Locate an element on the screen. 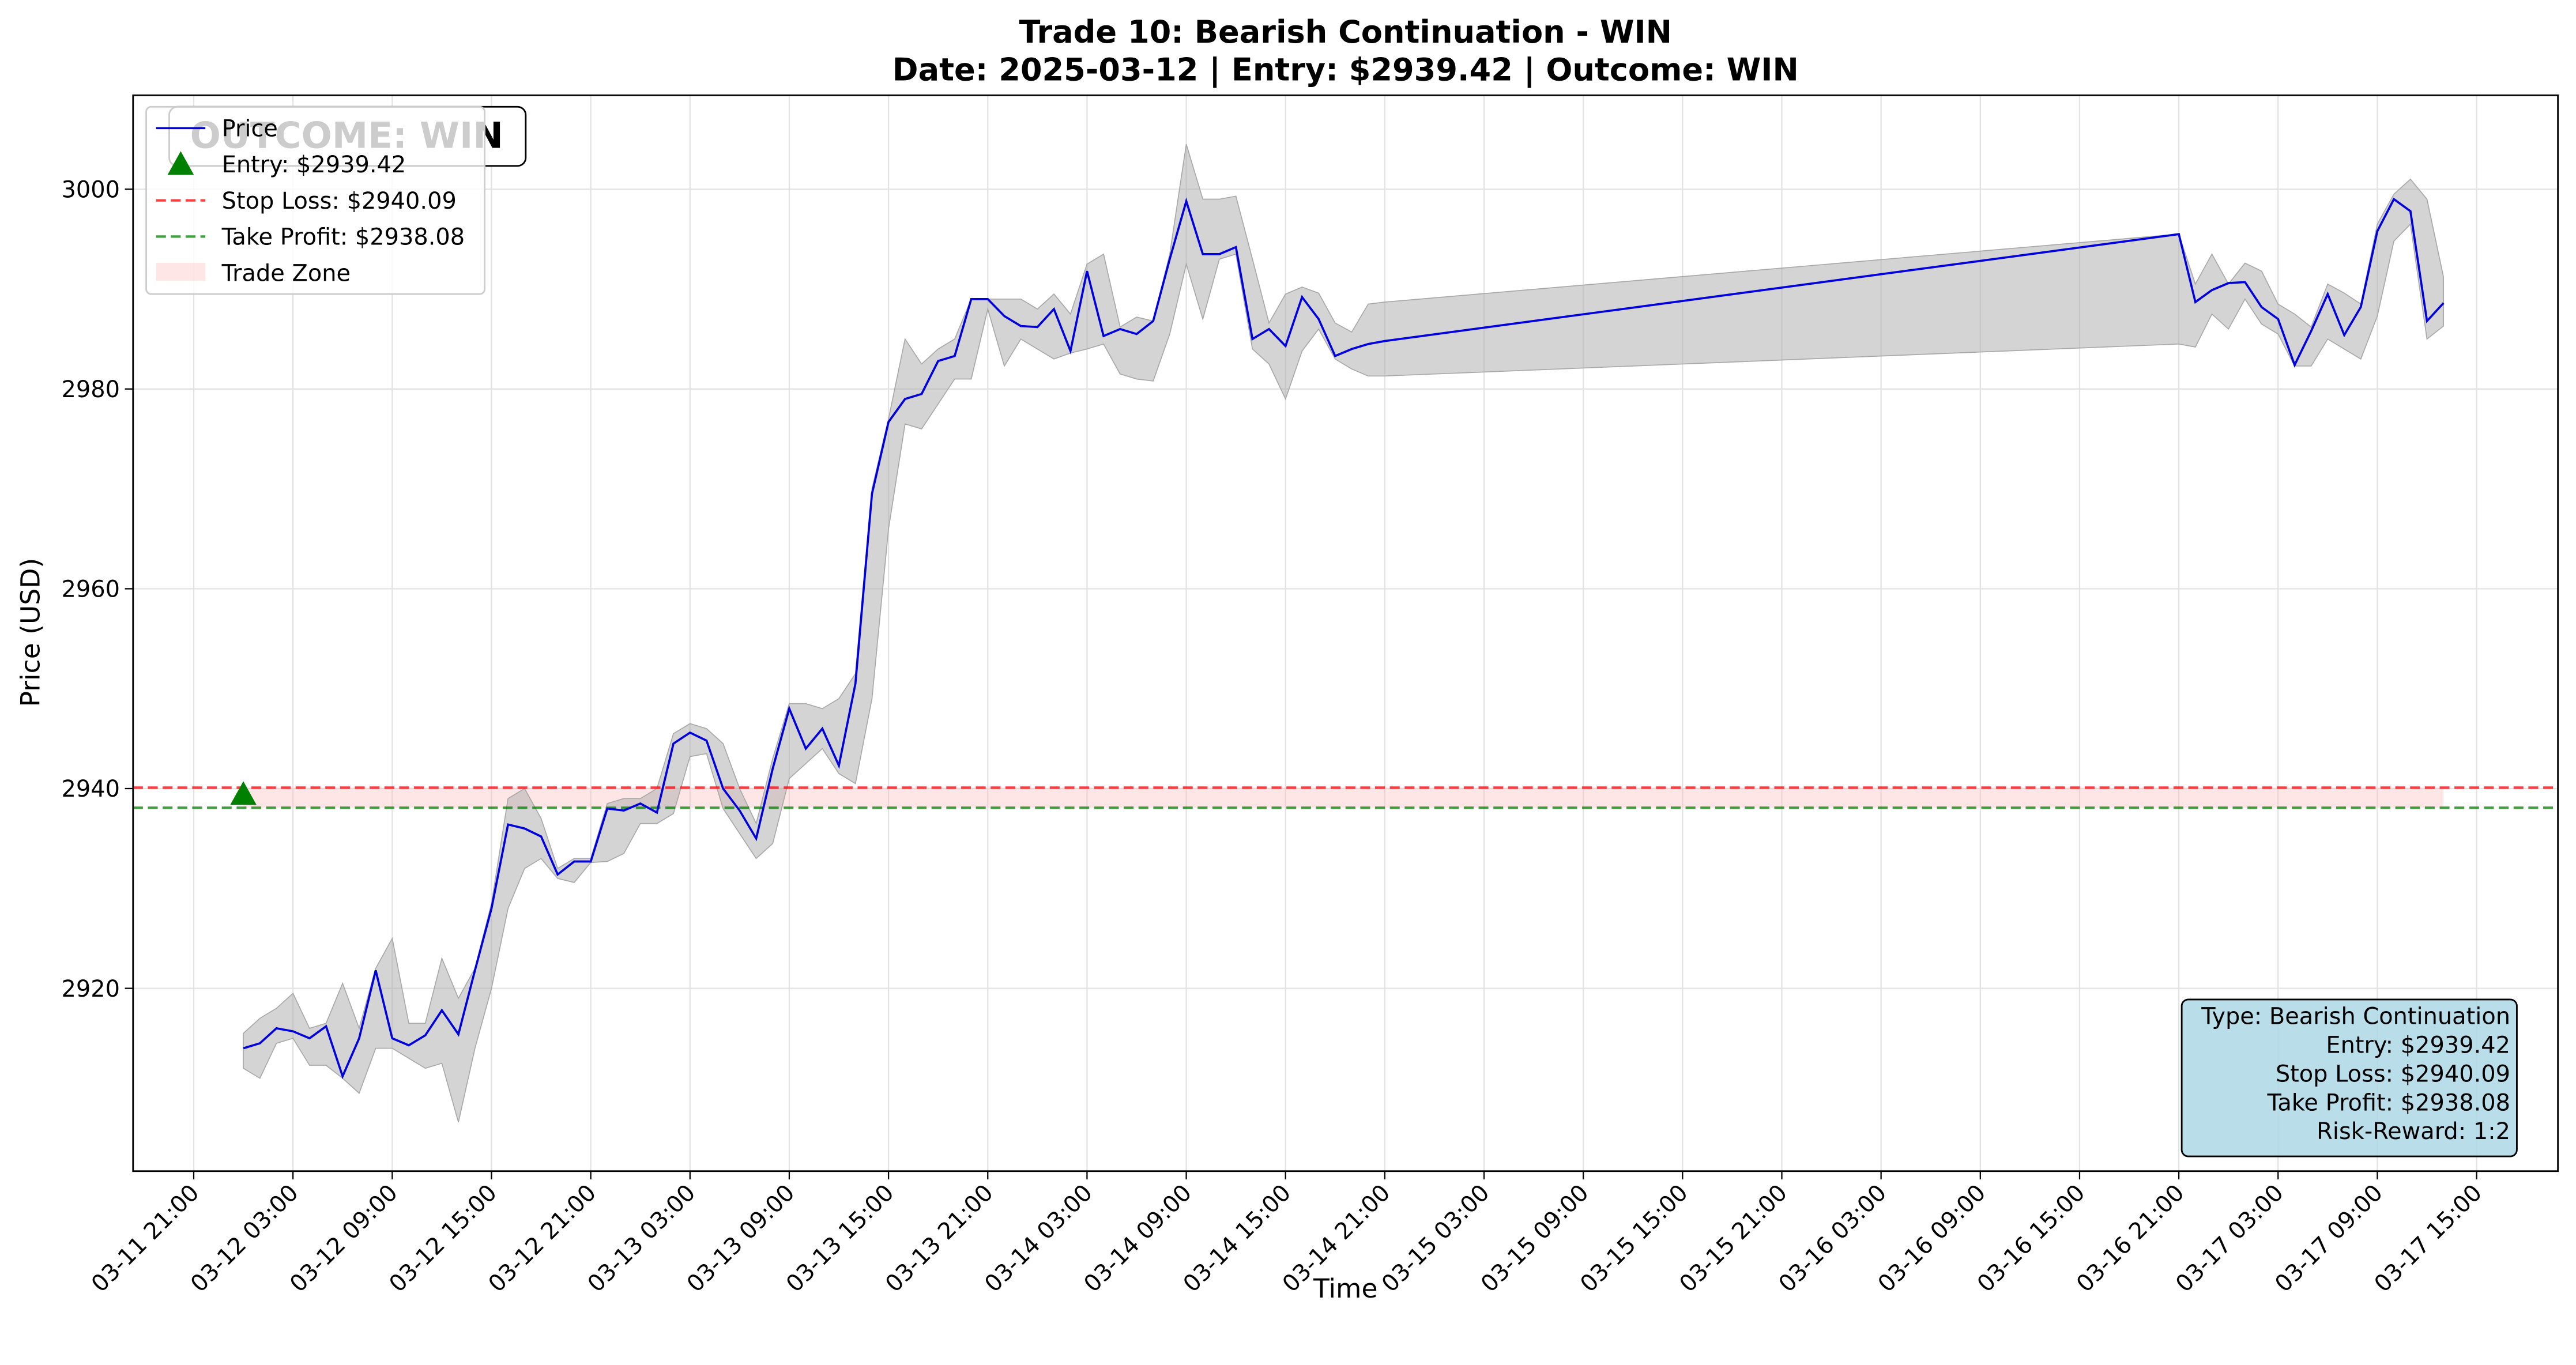 This screenshot has height=1365, width=2576. chart-title: Trade 10: Bearish Continuation - WIN is located at coordinates (1345, 32).